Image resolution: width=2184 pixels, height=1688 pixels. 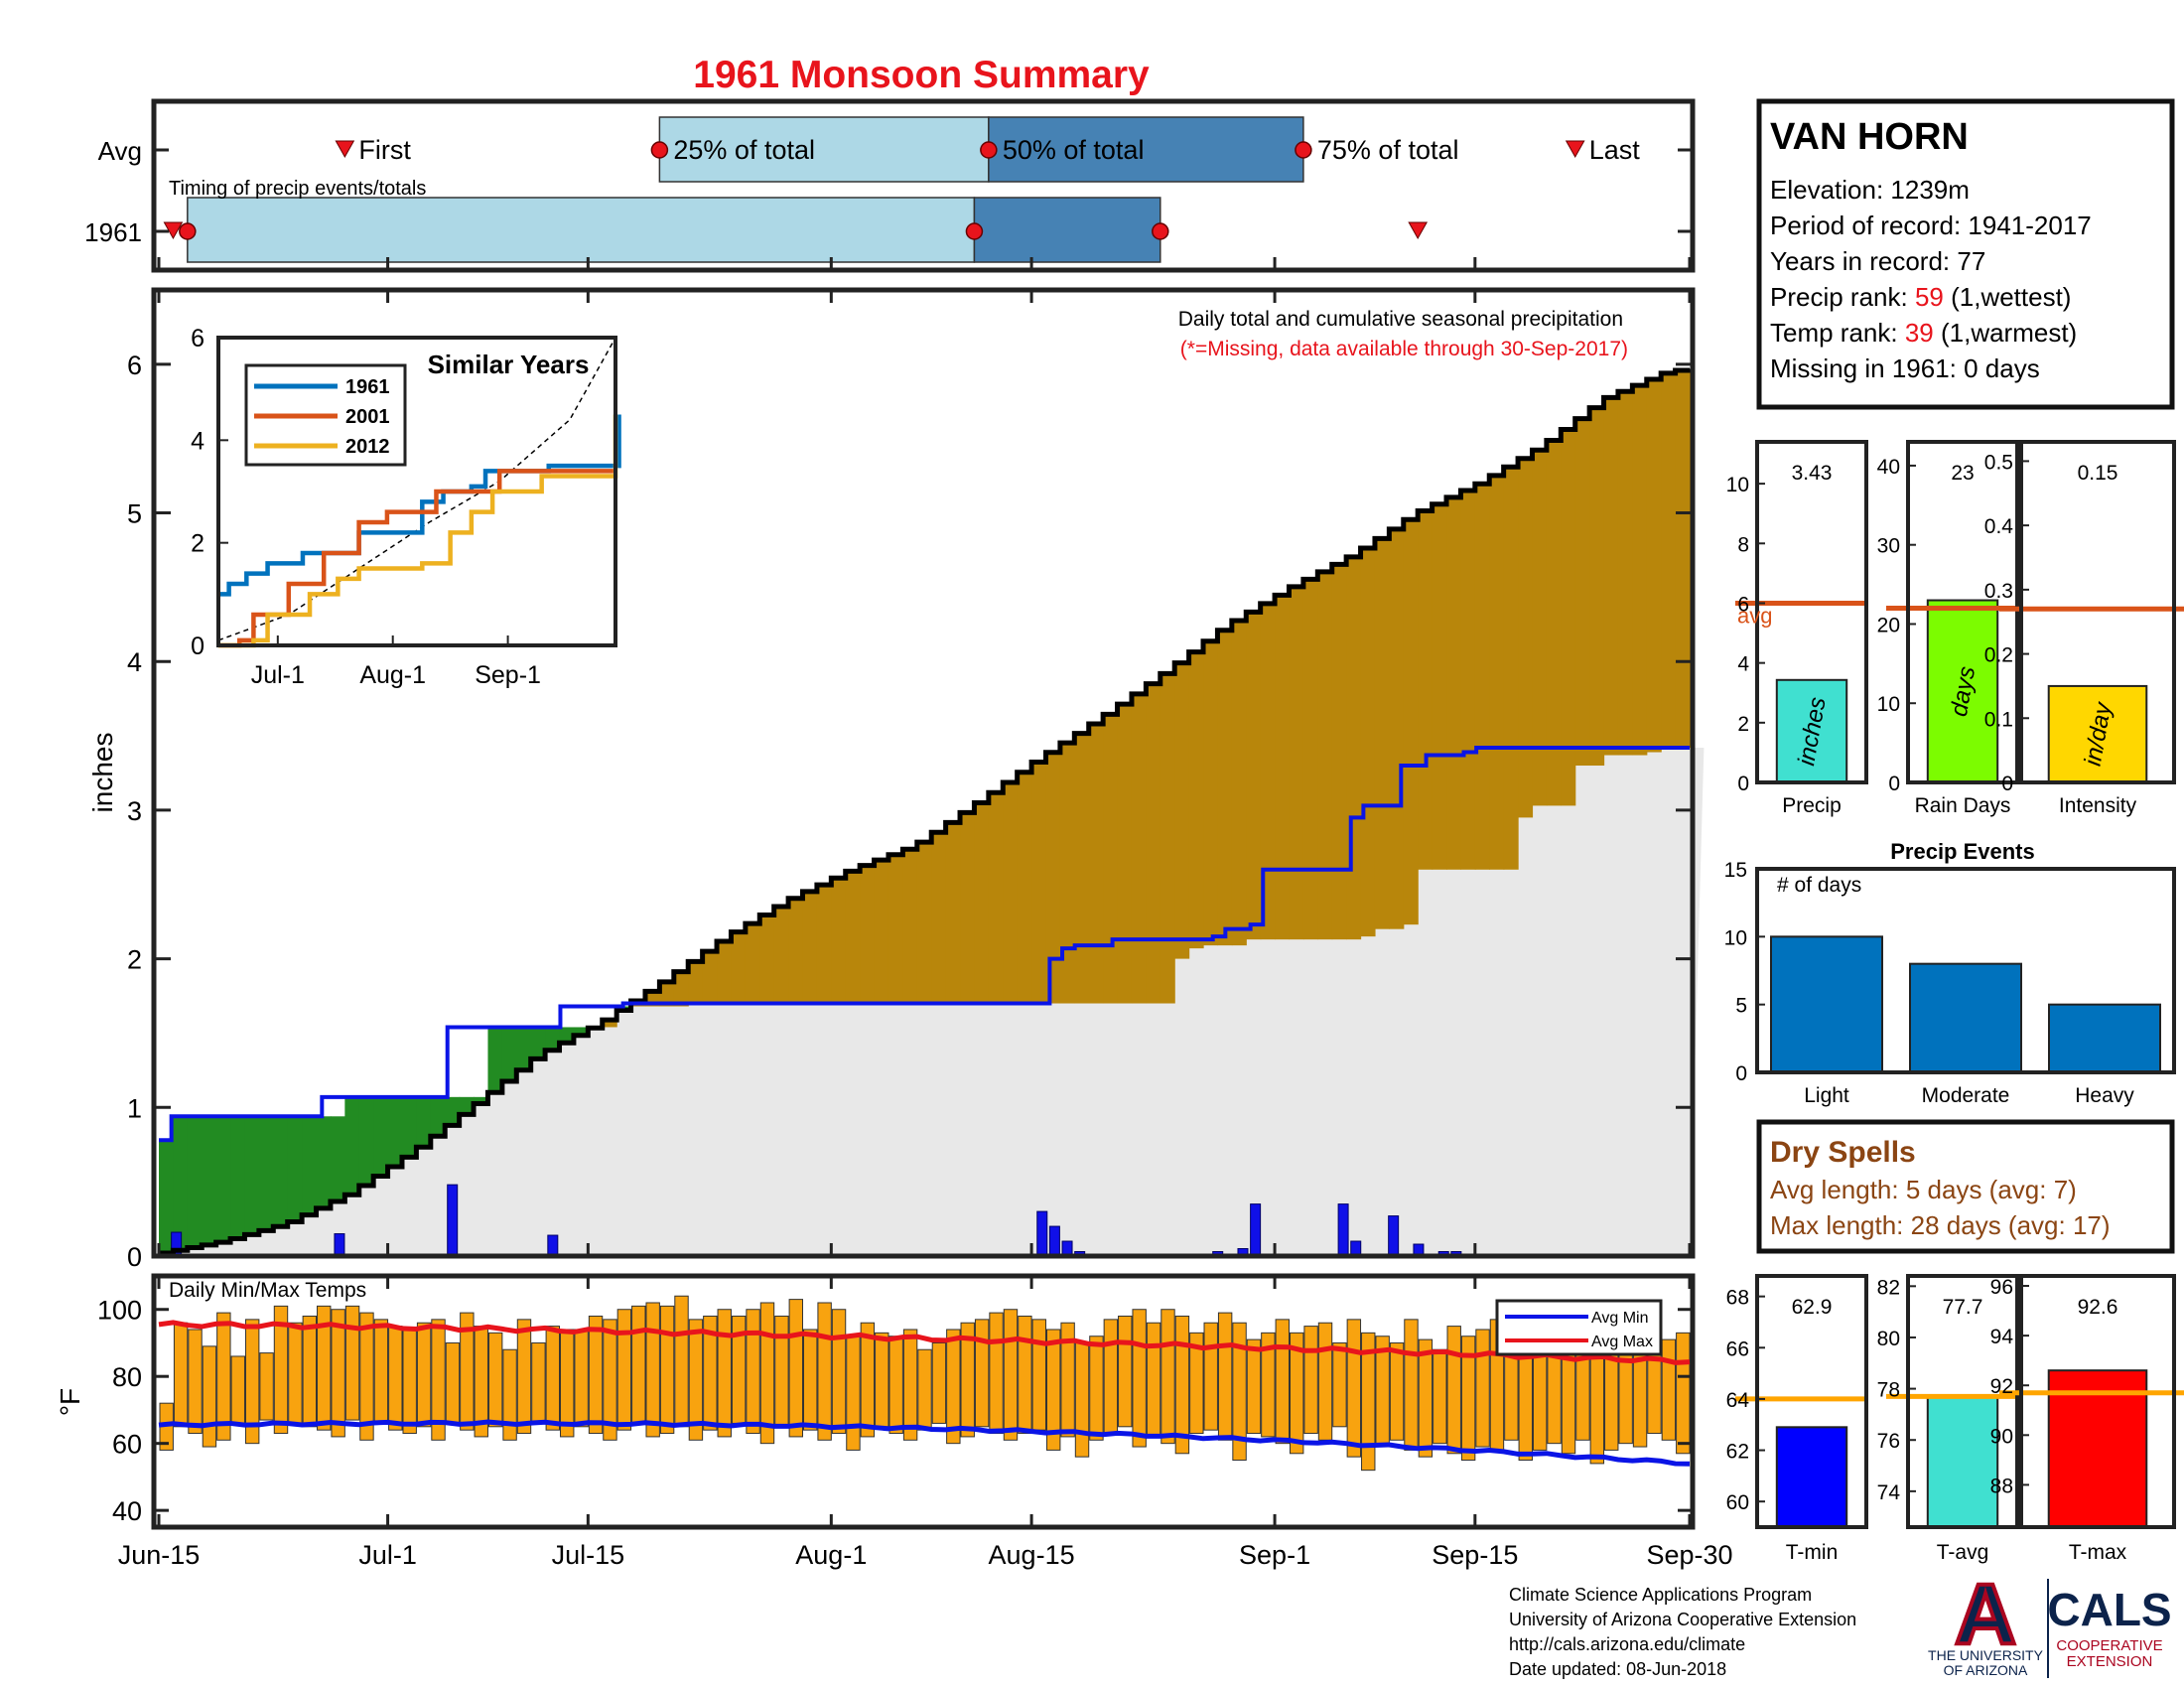 I want to click on legend-avg-min: Avg Min, so click(x=1620, y=1318).